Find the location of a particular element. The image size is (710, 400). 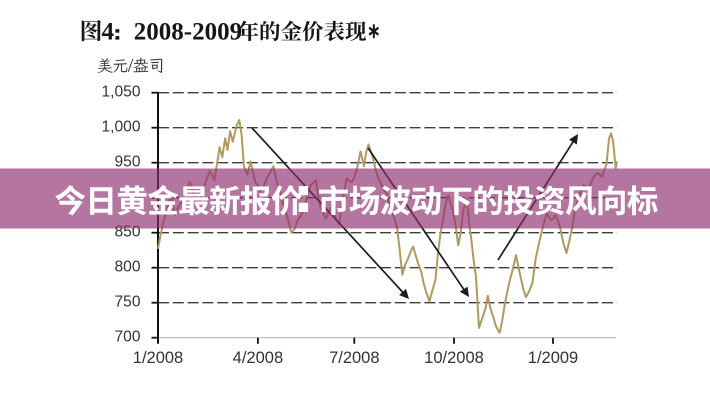

svg-text: 2008-2009 is located at coordinates (188, 32).